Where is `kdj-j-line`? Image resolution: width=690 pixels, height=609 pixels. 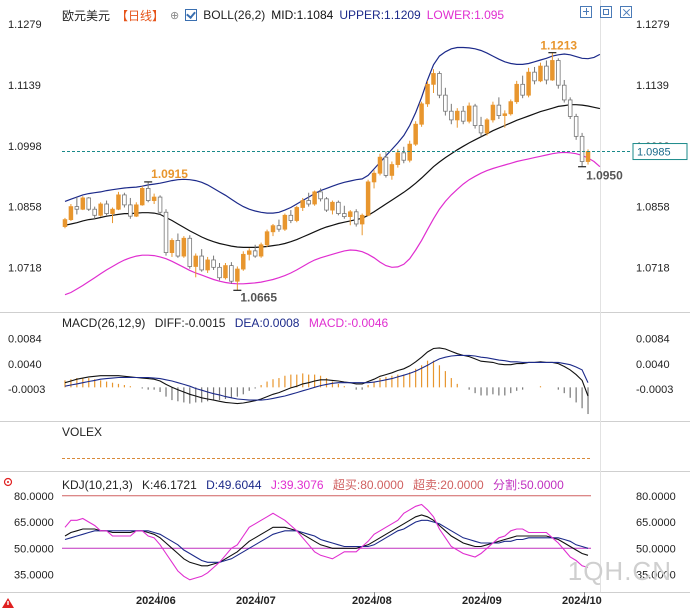 kdj-j-line is located at coordinates (326, 542).